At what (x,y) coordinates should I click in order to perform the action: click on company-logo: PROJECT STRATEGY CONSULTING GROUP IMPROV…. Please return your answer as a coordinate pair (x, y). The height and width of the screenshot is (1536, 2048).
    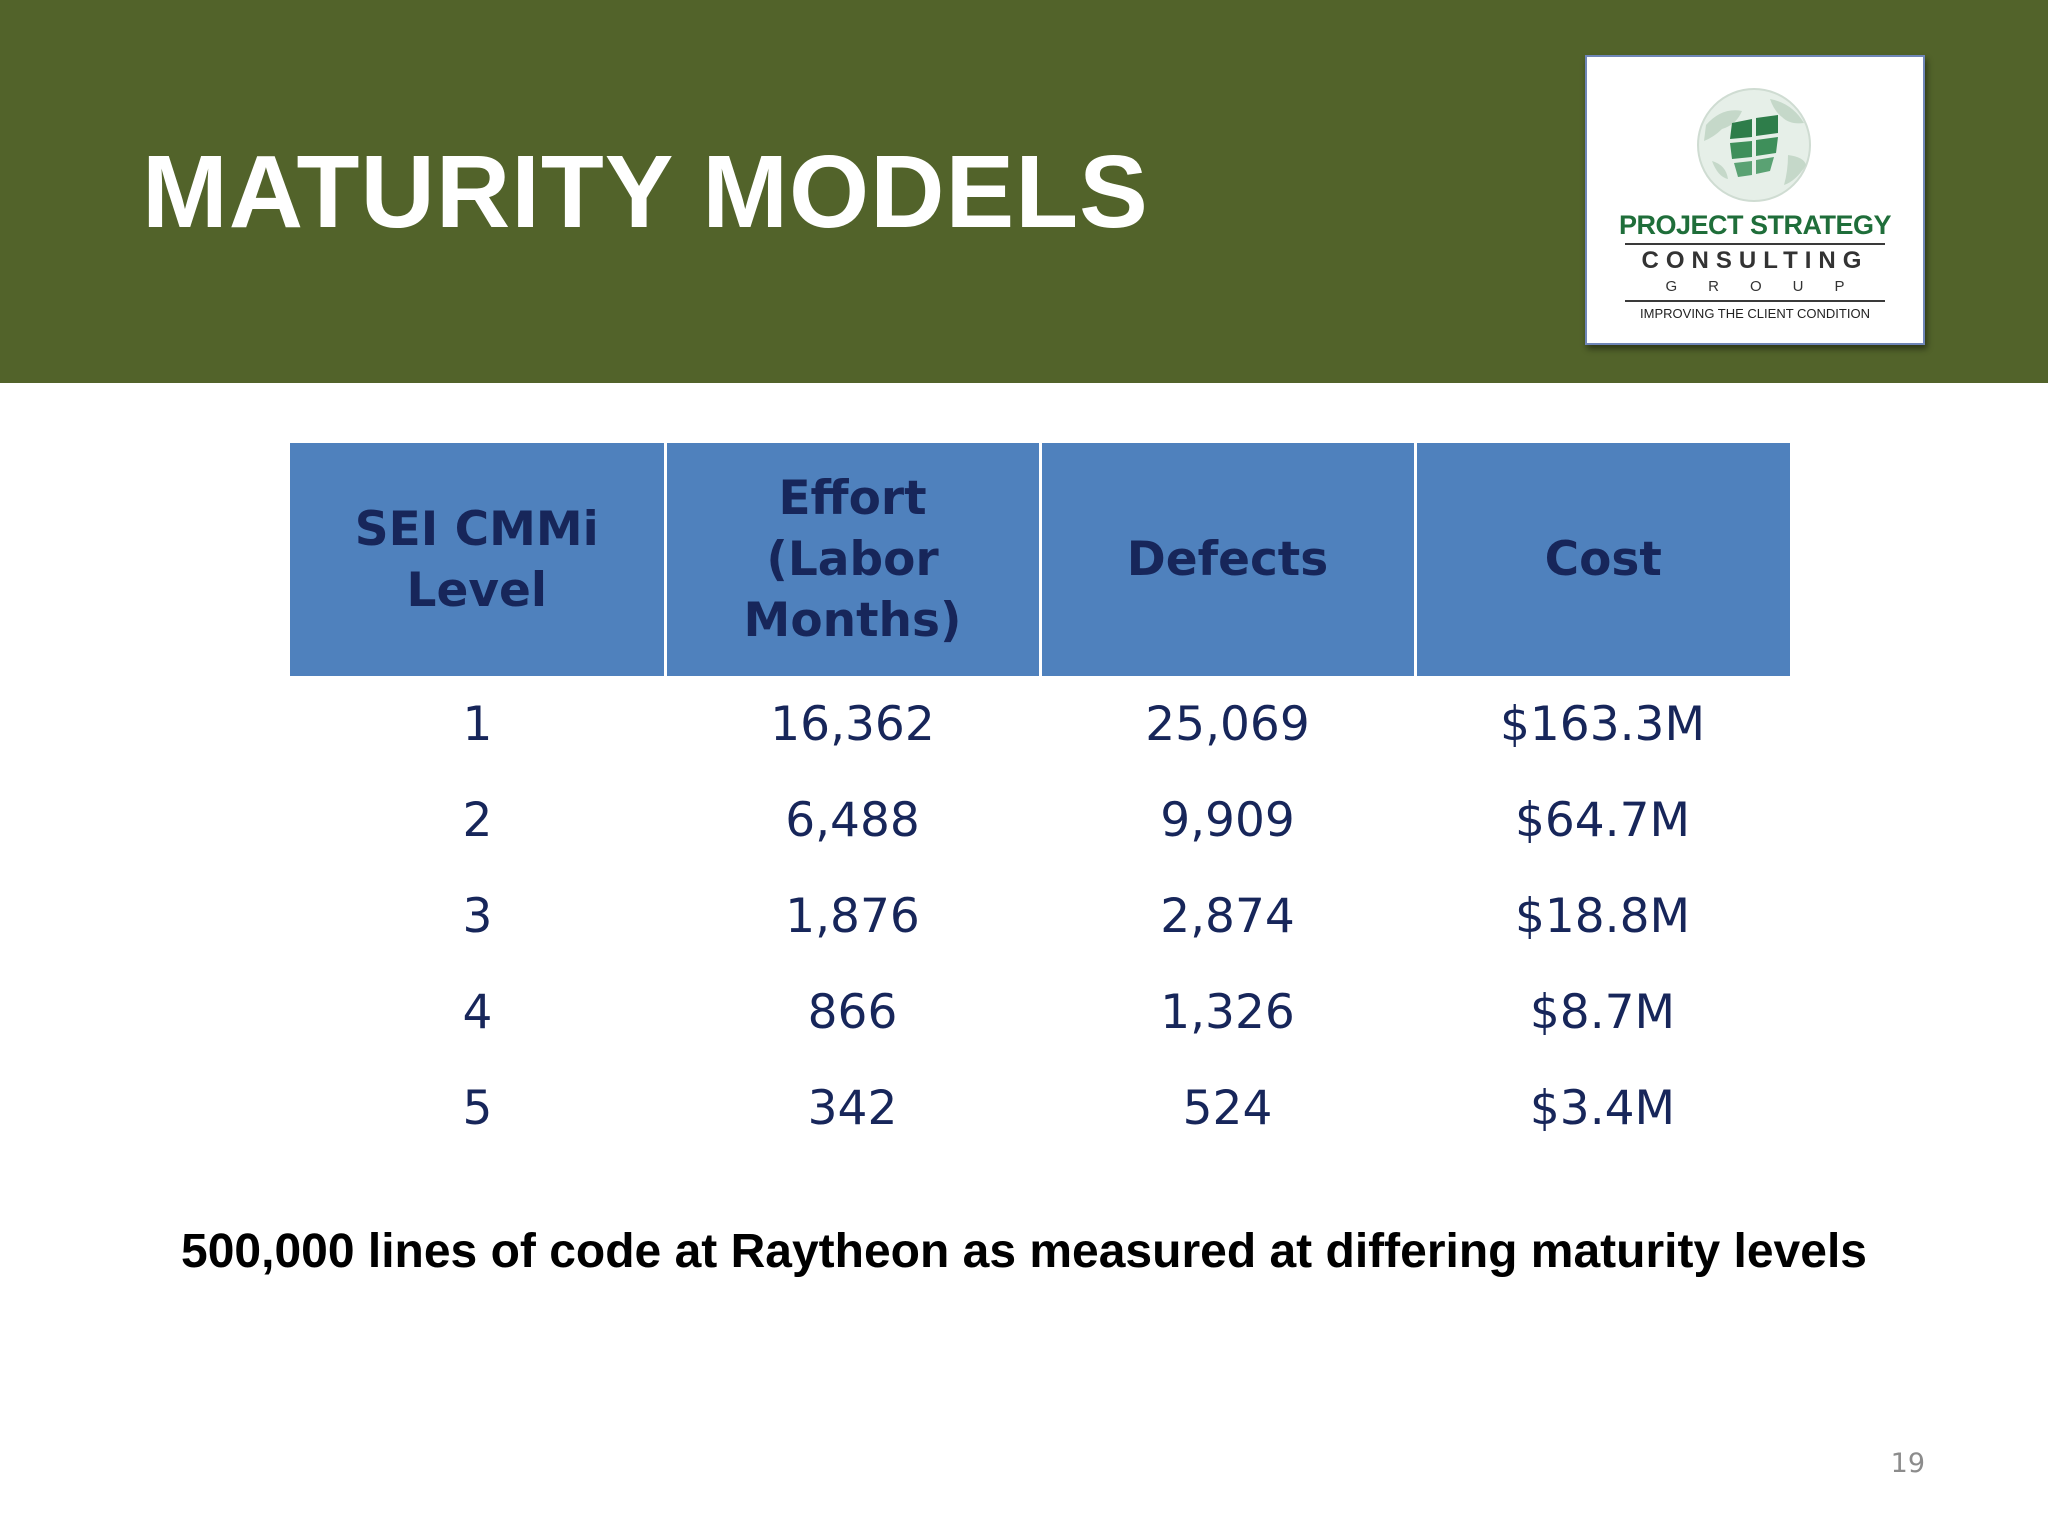
    Looking at the image, I should click on (1755, 200).